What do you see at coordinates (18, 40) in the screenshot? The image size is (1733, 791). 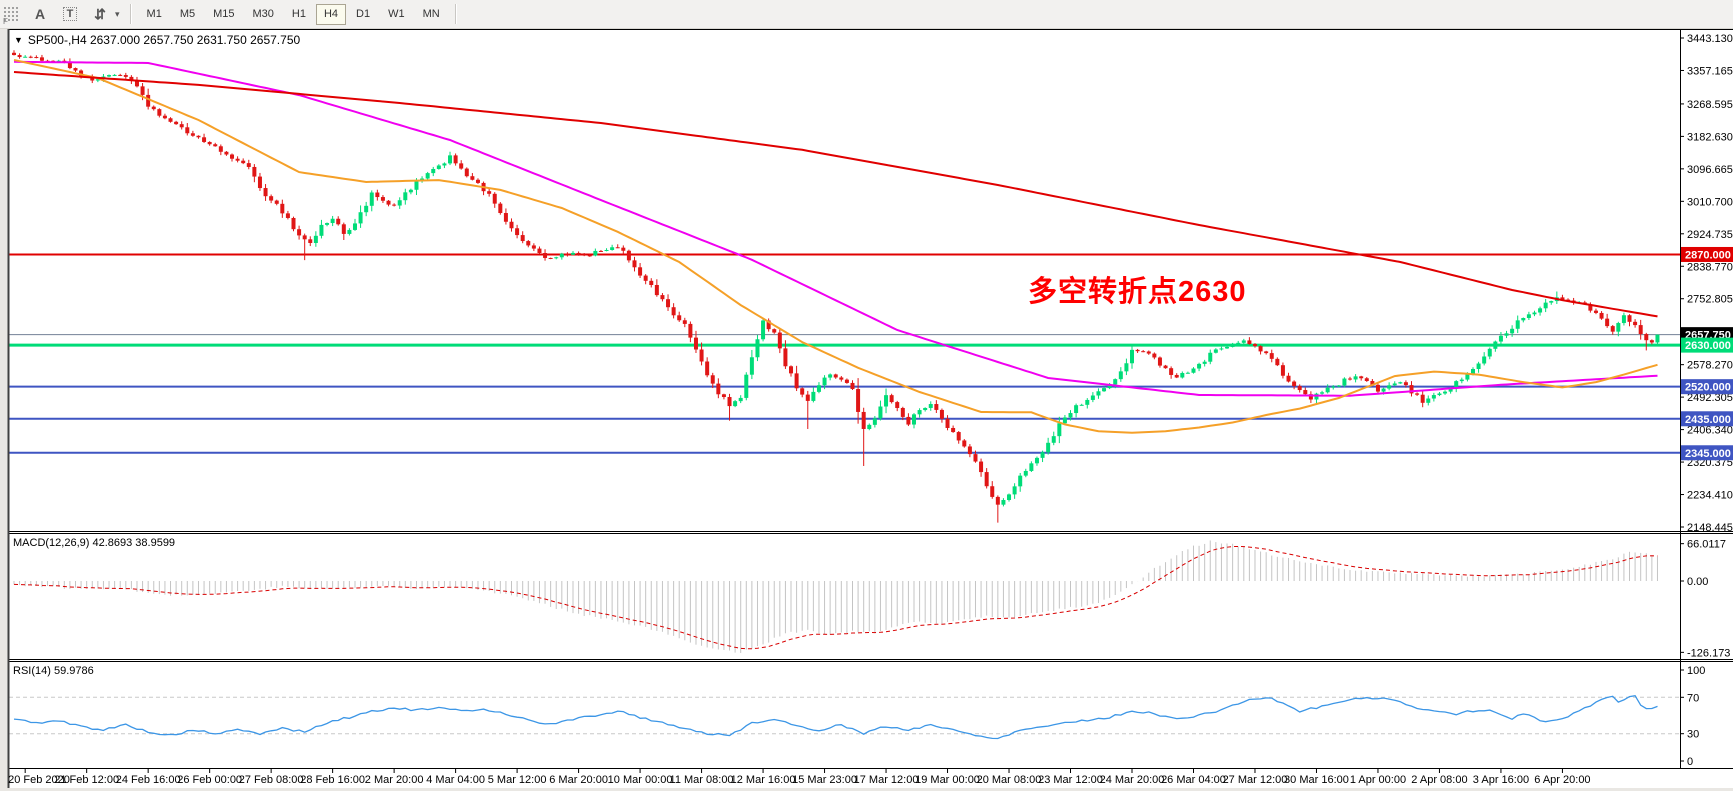 I see `symbol-dropdown-icon: ▼` at bounding box center [18, 40].